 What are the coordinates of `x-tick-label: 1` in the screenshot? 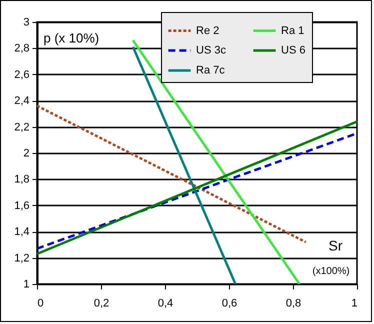 It's located at (354, 304).